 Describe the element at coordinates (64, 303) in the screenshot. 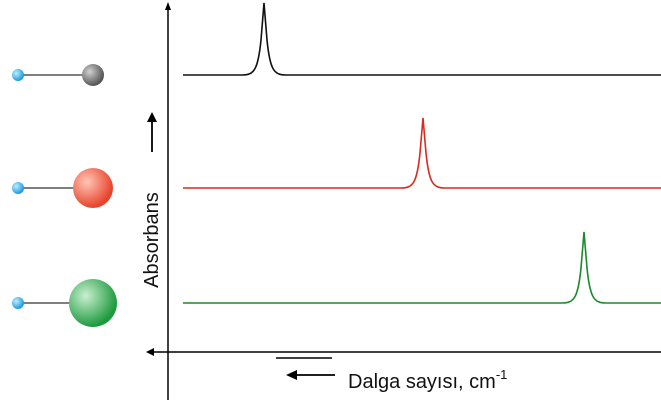

I see `molecule-green` at that location.